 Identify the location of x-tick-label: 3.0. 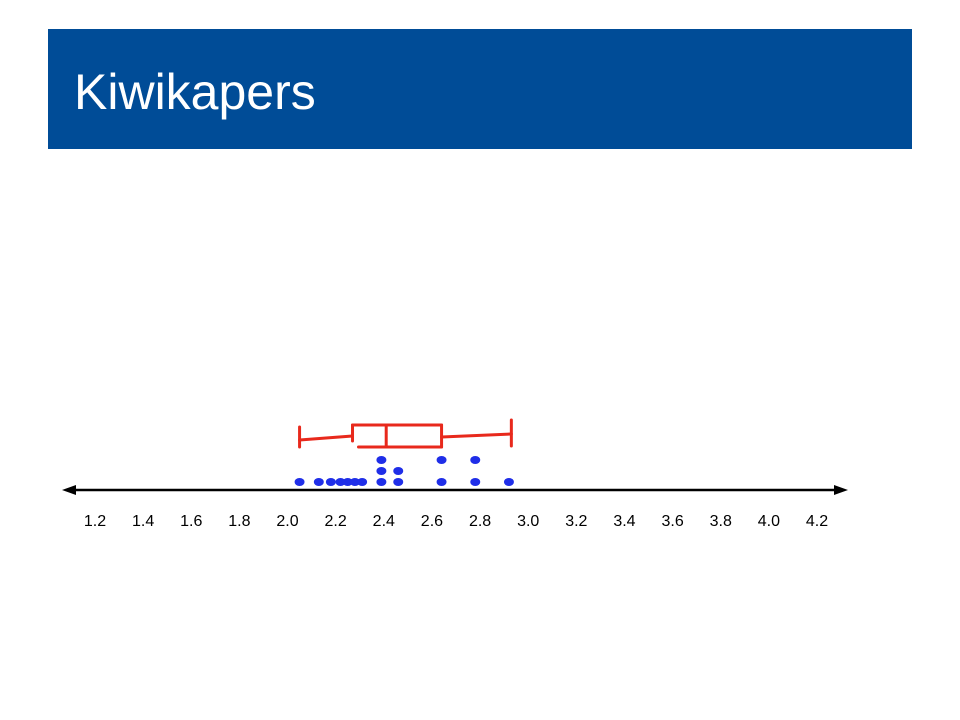
(528, 521).